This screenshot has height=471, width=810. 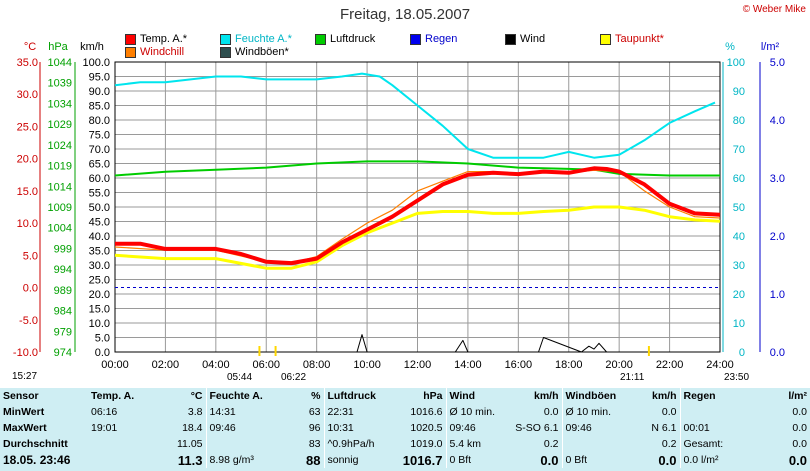 I want to click on rain-tick-label: 0.0, so click(x=777, y=353).